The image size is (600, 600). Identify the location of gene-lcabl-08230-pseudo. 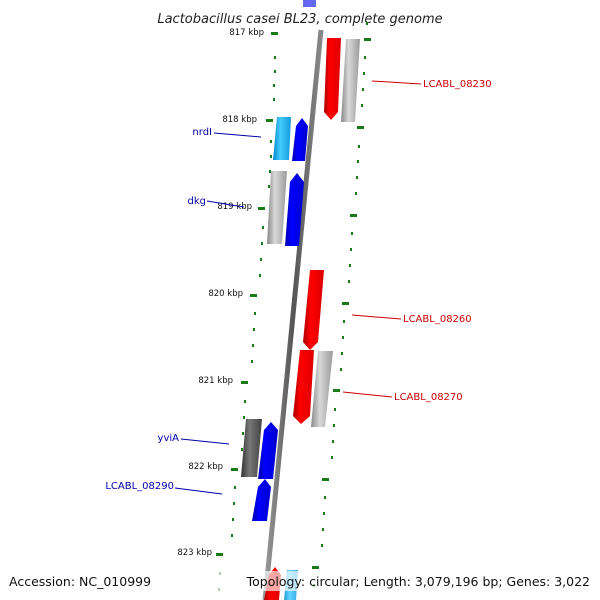
(350, 80).